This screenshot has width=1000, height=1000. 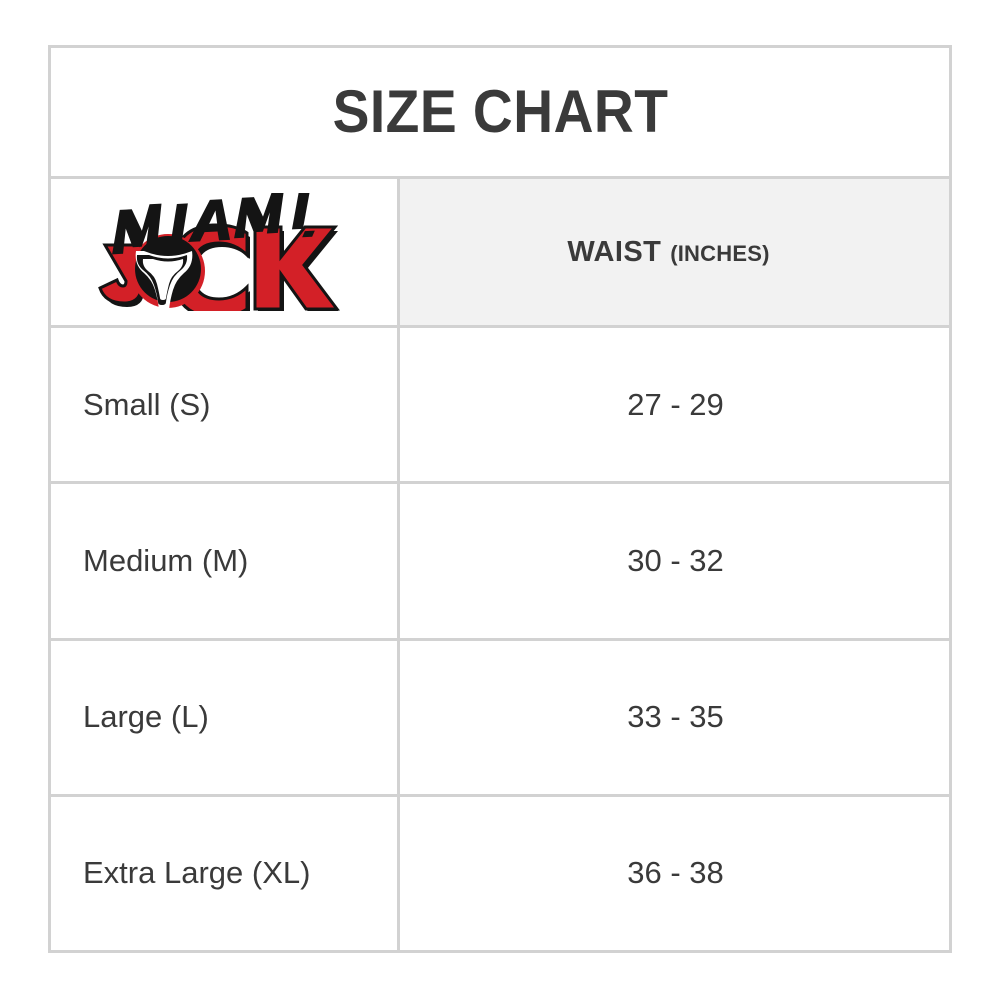 I want to click on size-name-cell: Extra Large (XL), so click(x=225, y=873).